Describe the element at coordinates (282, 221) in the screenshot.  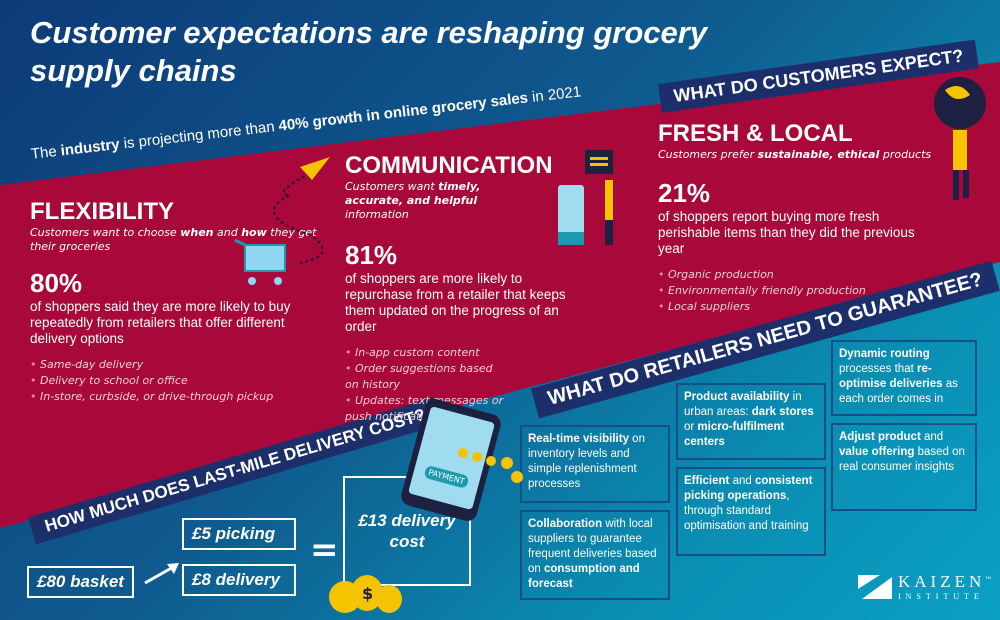
I see `cart-icon` at that location.